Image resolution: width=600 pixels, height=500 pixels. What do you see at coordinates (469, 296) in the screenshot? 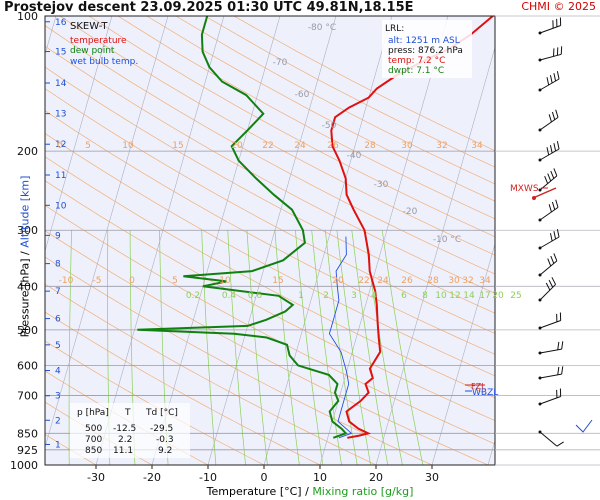
I see `mixing-ratio-label: 14` at bounding box center [469, 296].